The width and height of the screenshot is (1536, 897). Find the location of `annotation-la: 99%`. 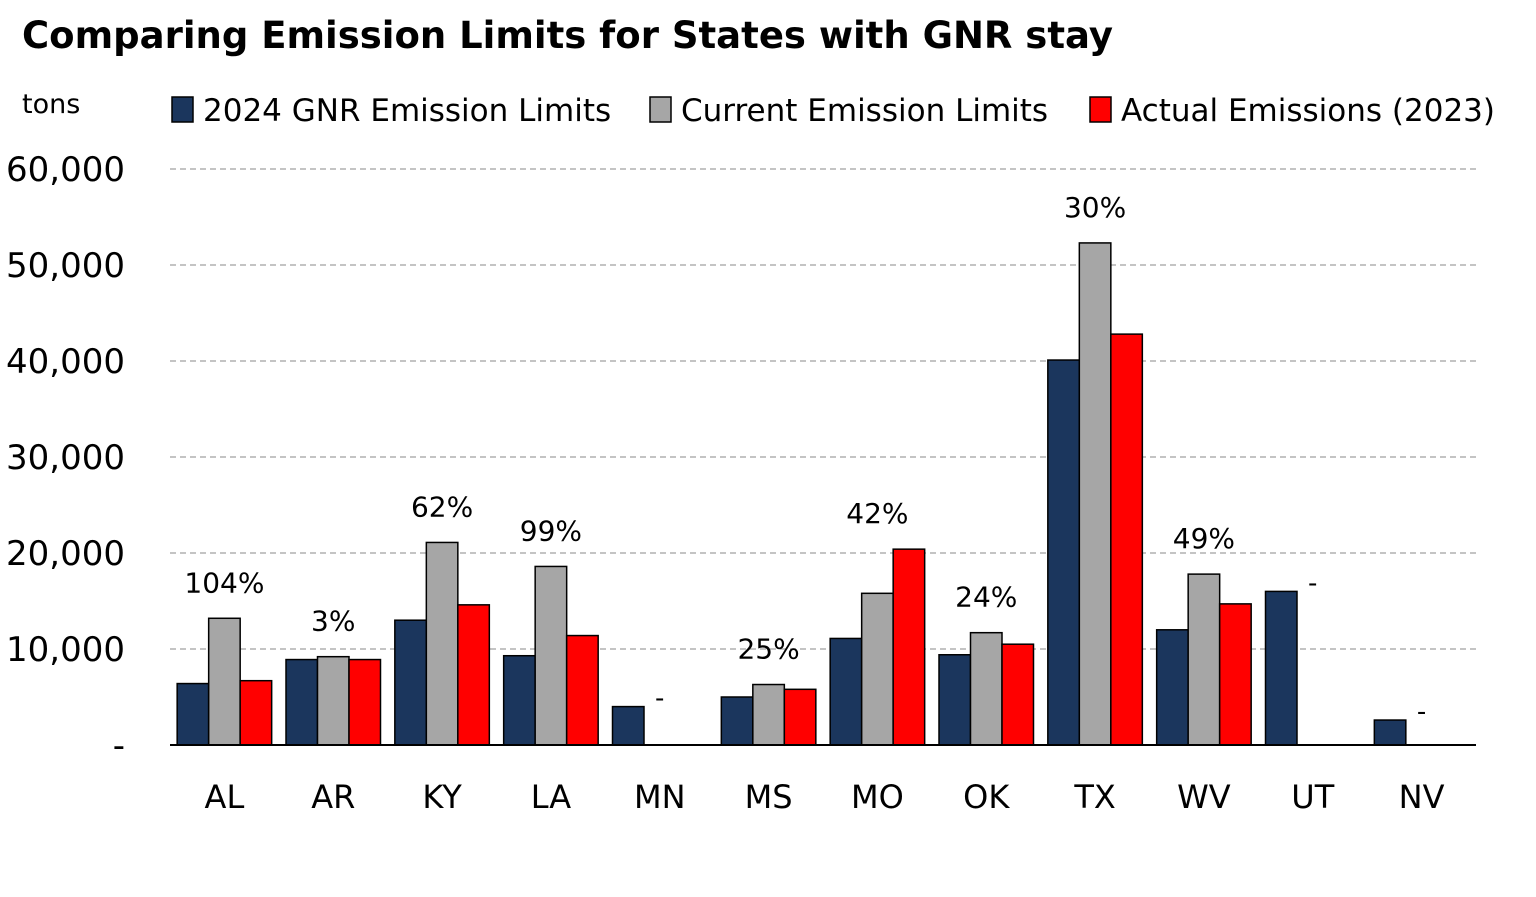

annotation-la: 99% is located at coordinates (551, 530).